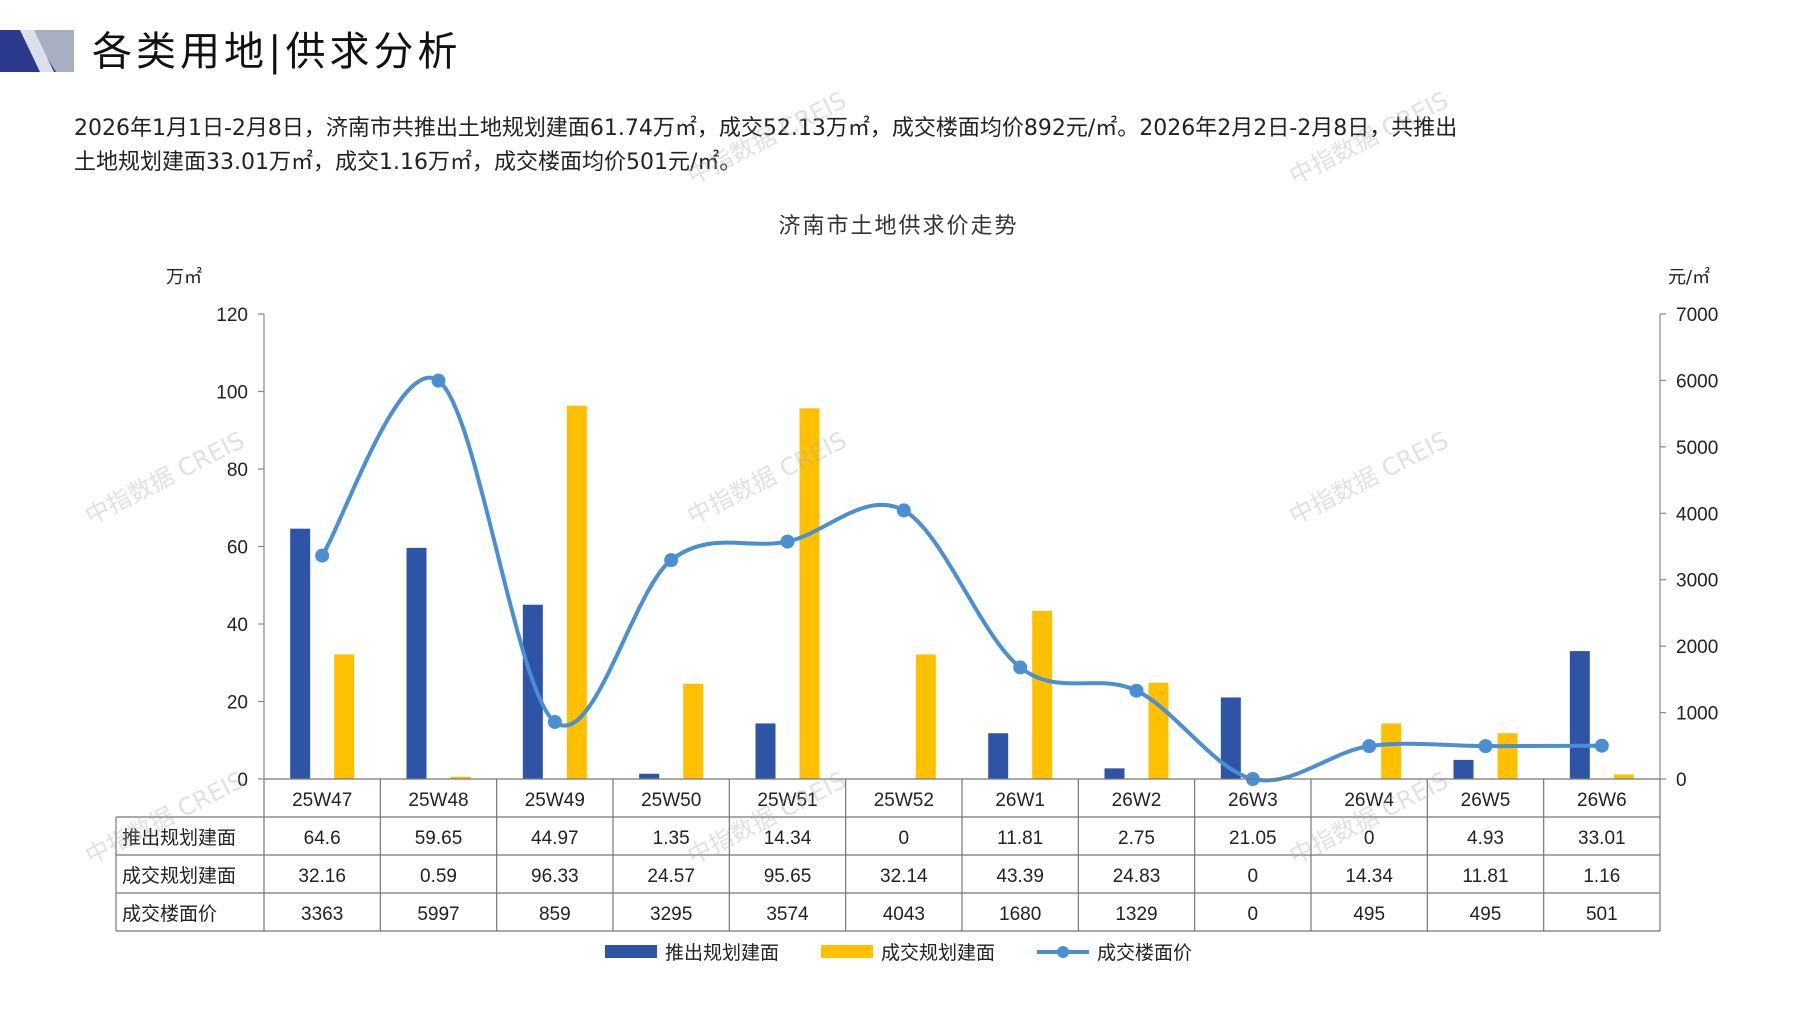 This screenshot has height=1010, width=1797. What do you see at coordinates (721, 953) in the screenshot?
I see `legend-label-supply: 推出规划建面` at bounding box center [721, 953].